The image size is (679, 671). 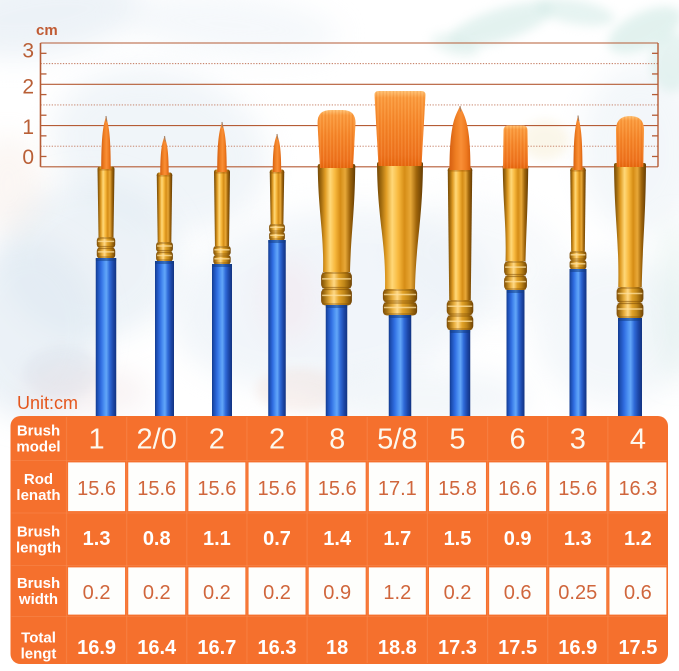 I want to click on svg-text: 2/0, so click(x=157, y=439).